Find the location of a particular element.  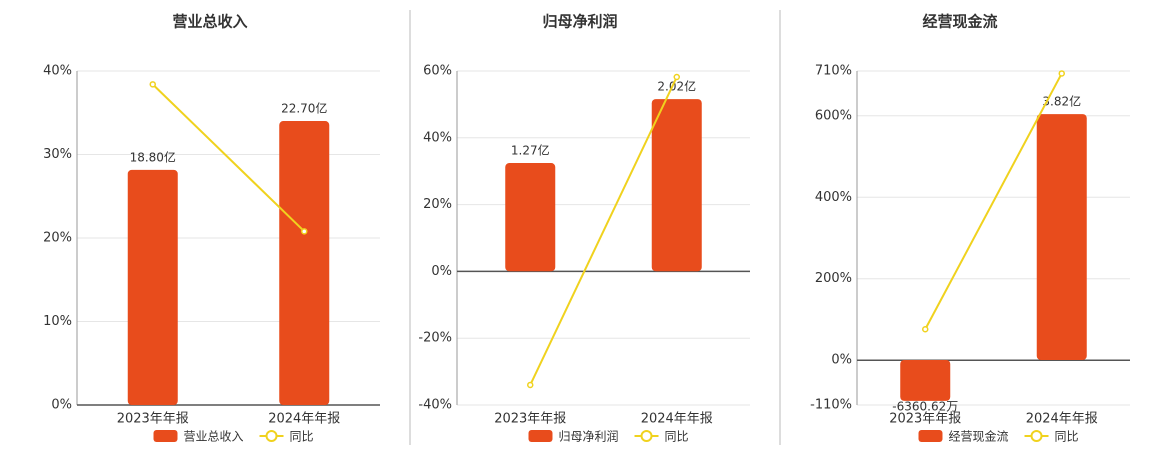

y-tick-label: 400% is located at coordinates (833, 197).